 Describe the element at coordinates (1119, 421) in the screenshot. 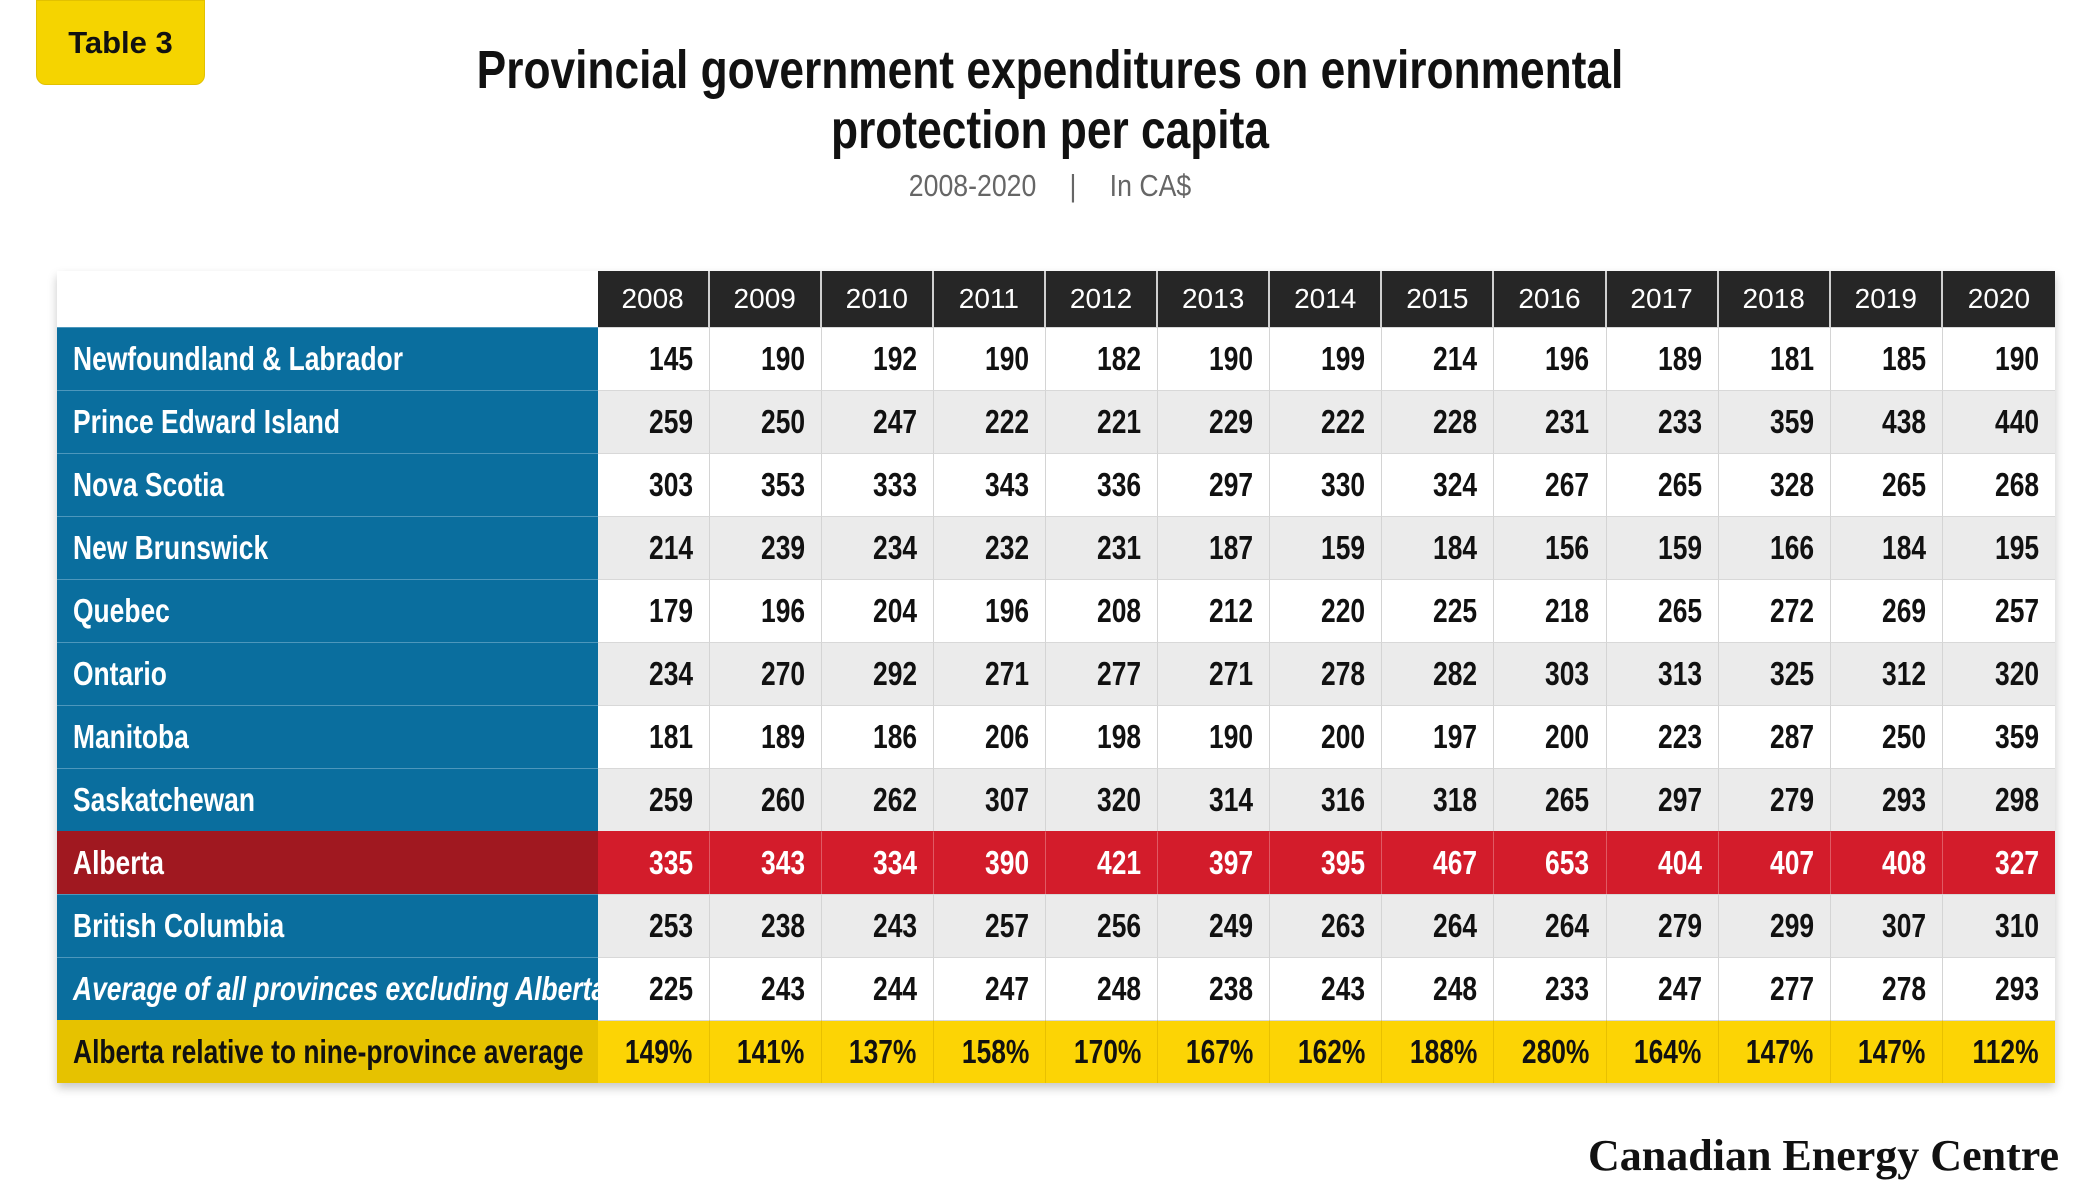

I see `cell-value: 221` at that location.